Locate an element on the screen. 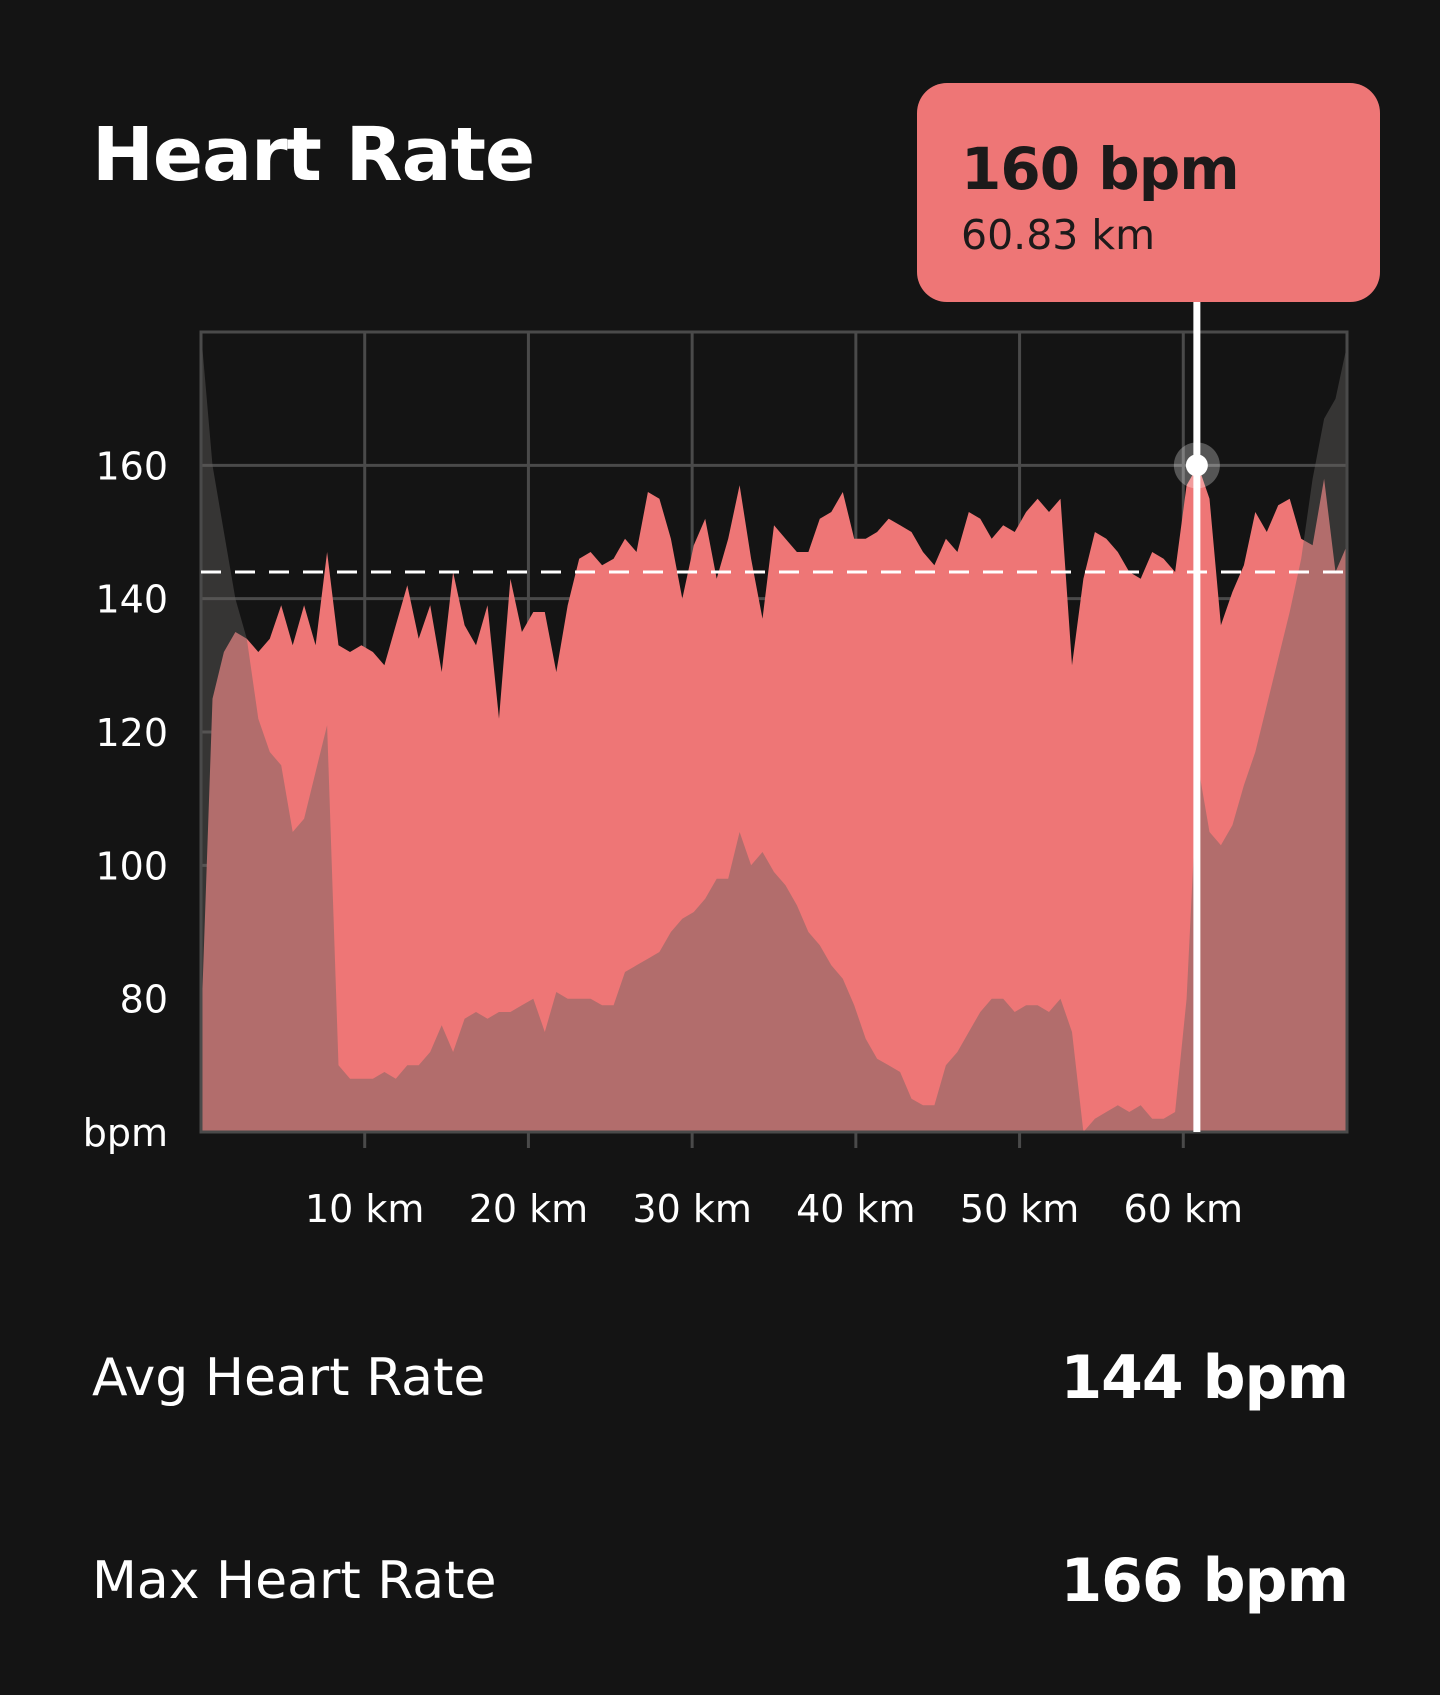 The height and width of the screenshot is (1695, 1440). avg-heart-rate-value: 144 bpm is located at coordinates (1204, 1378).